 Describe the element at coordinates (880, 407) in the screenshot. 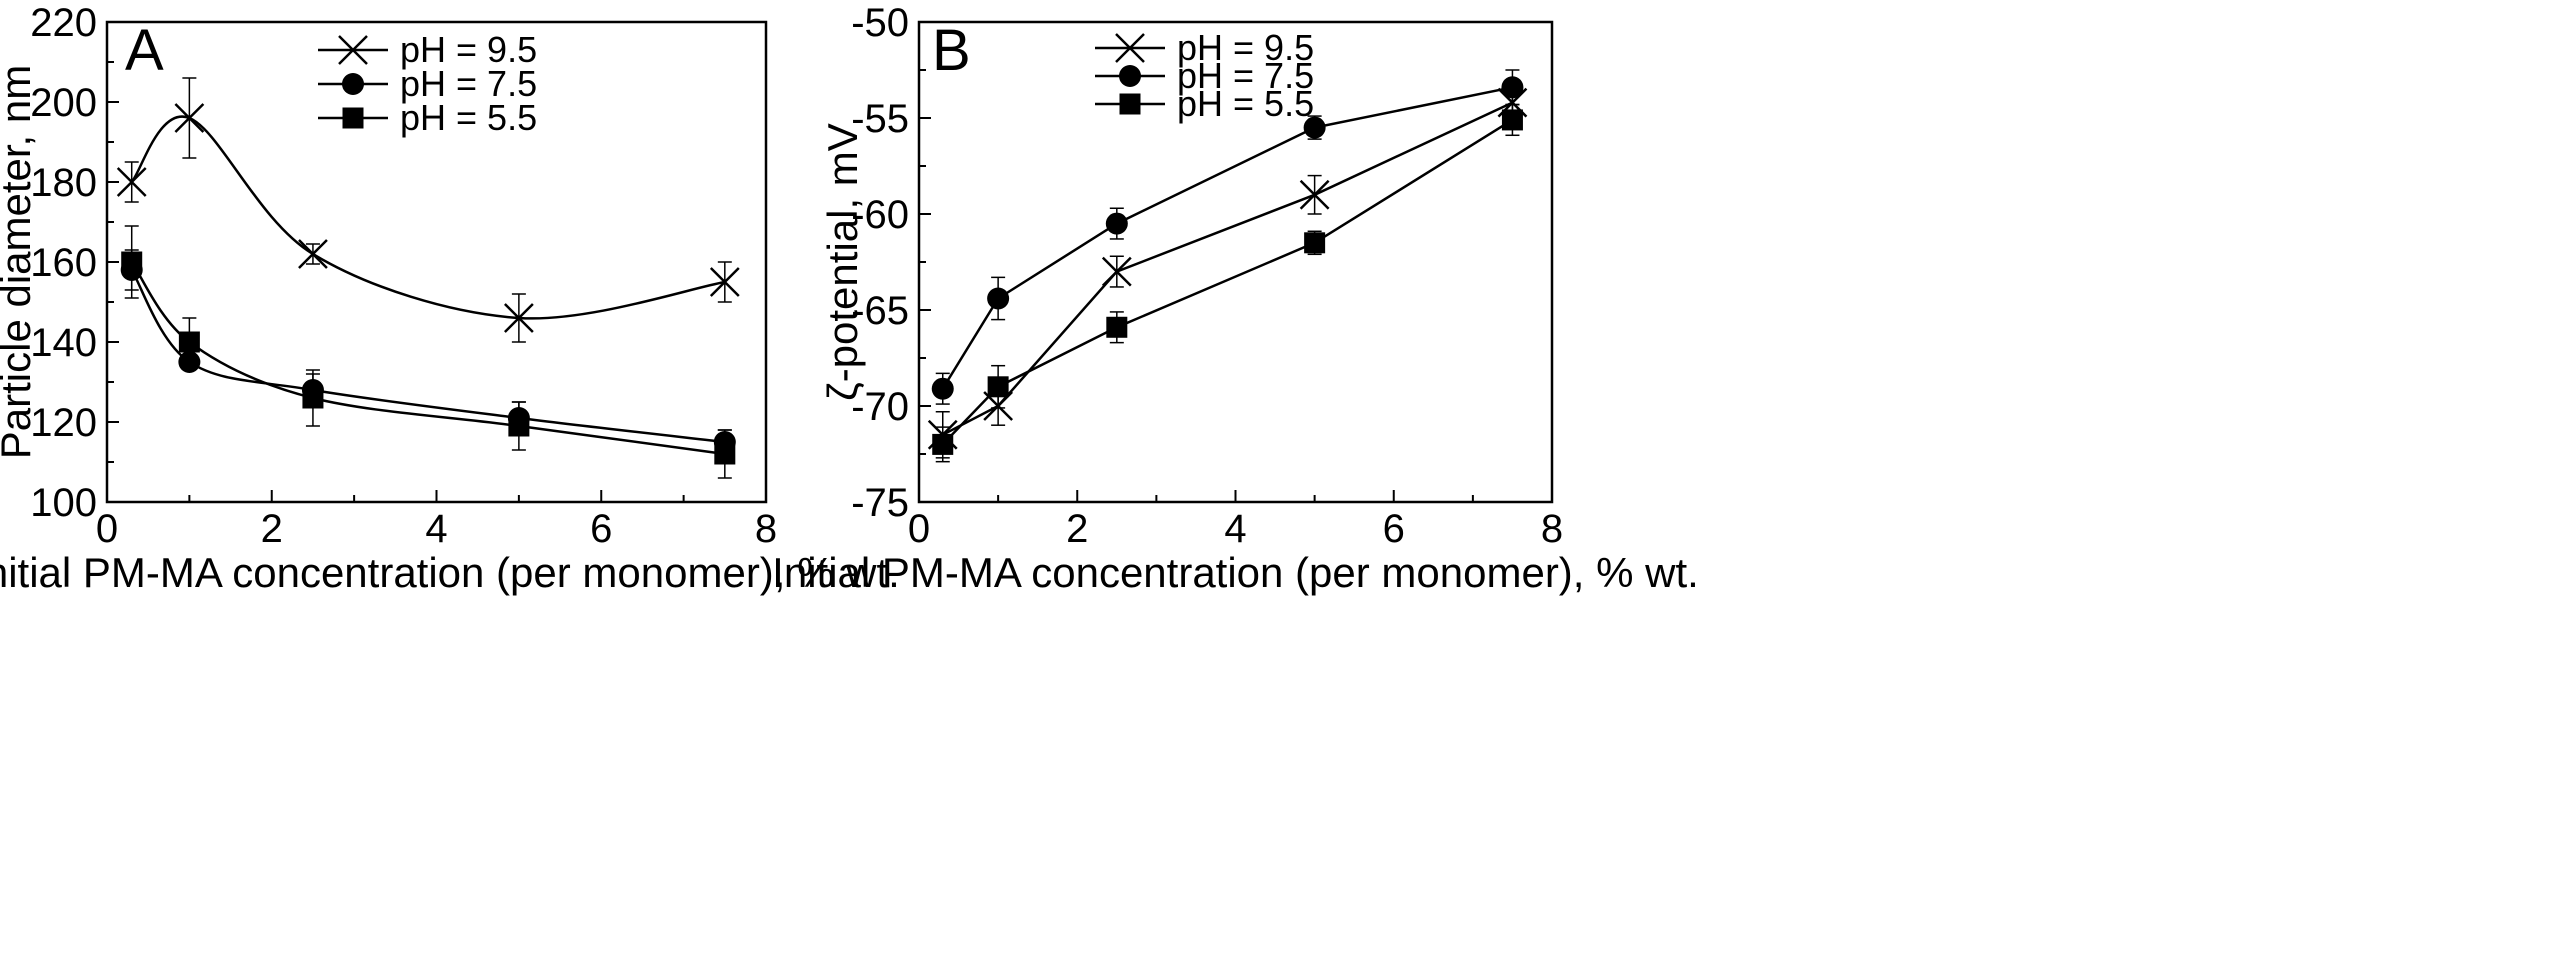

I see `y-tick-label: -70` at that location.